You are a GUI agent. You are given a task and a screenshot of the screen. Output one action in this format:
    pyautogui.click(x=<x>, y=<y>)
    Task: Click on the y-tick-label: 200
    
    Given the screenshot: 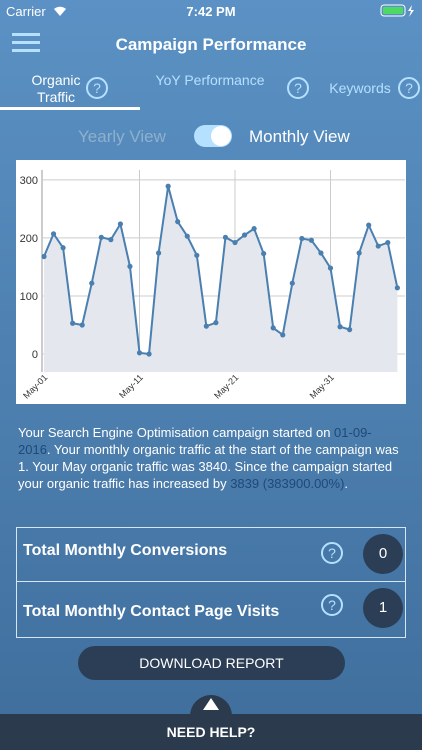 What is the action you would take?
    pyautogui.click(x=29, y=239)
    